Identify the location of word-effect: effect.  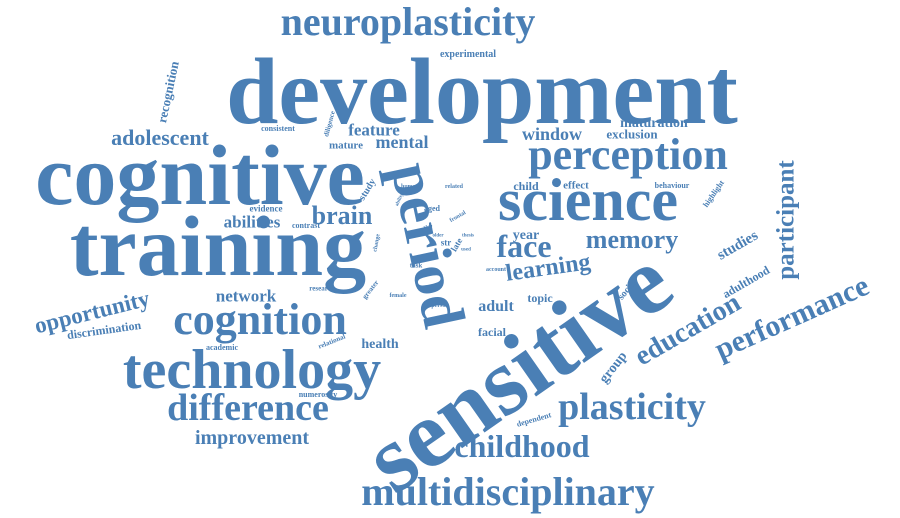
(576, 185).